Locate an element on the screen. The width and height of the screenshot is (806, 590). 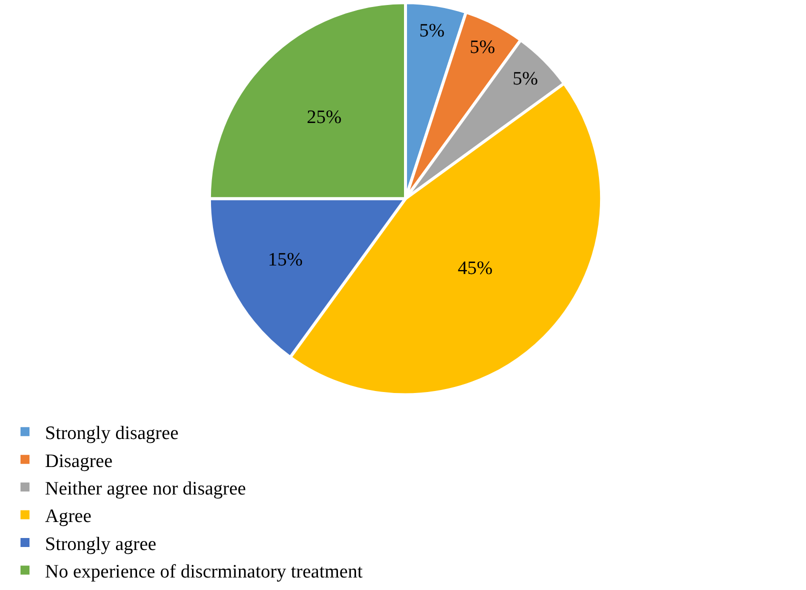
legend-label: Disagree is located at coordinates (79, 461).